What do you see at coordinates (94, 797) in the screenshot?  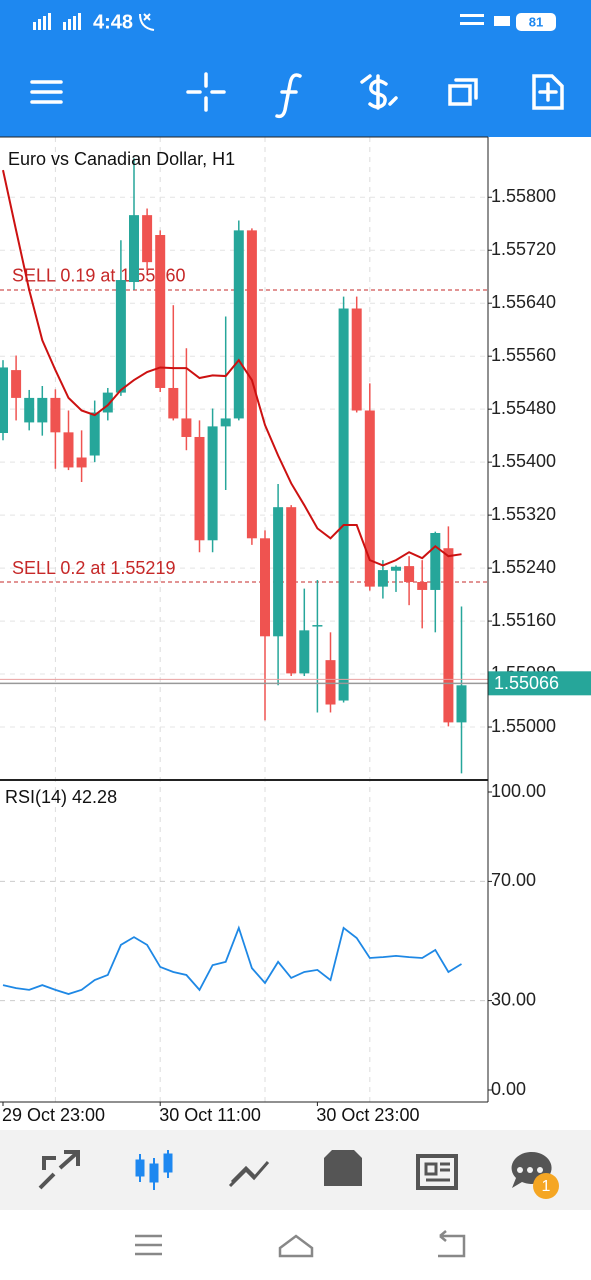 I see `indicator-value: 42.28` at bounding box center [94, 797].